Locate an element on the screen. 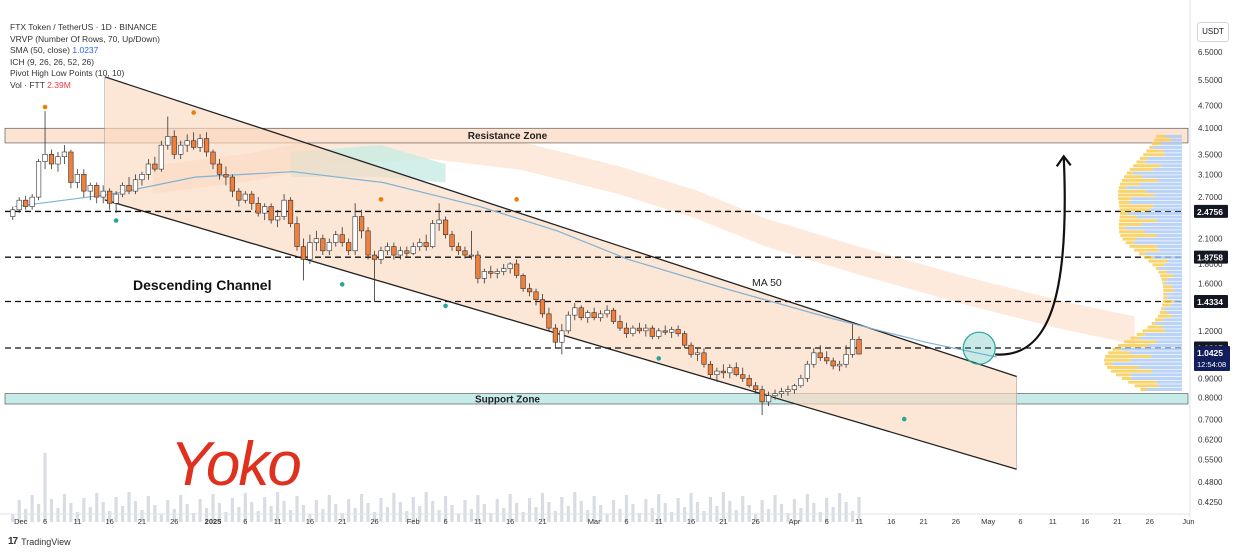 The width and height of the screenshot is (1242, 559). time-tick: 16 is located at coordinates (891, 521).